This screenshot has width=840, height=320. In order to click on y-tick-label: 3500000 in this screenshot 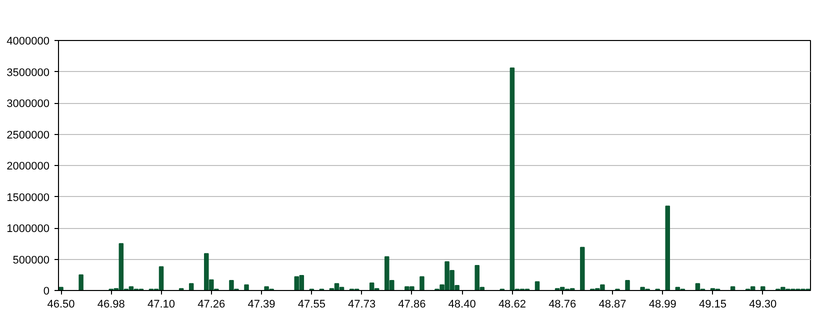, I will do `click(28, 72)`.